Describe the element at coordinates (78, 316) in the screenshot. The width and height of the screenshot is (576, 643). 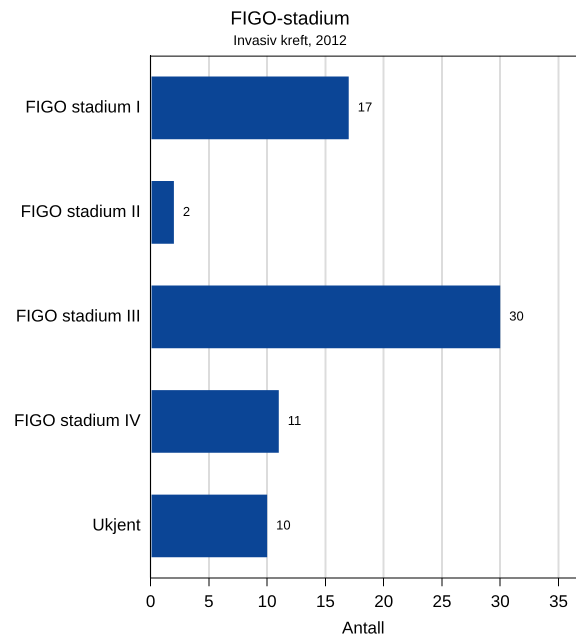
I see `y-tick-label: FIGO stadium III` at that location.